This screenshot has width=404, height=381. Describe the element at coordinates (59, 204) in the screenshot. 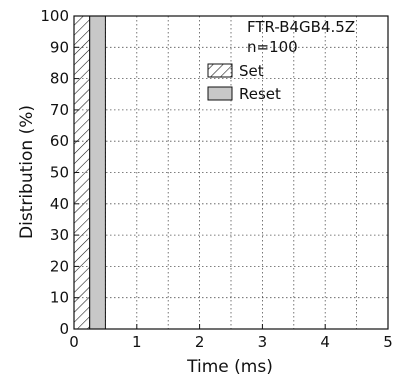

I see `y-tick-label: 40` at that location.